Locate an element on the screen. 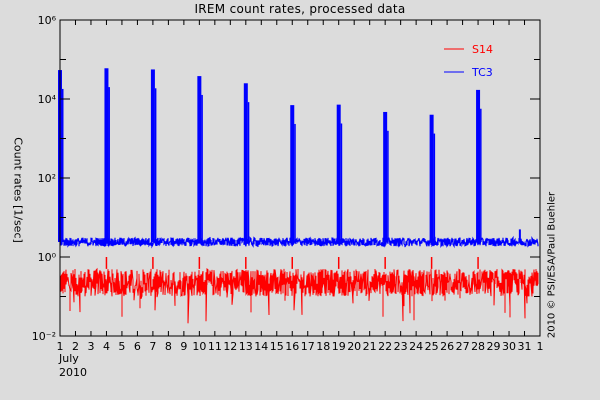 The width and height of the screenshot is (600, 400). series-s14 is located at coordinates (299, 295).